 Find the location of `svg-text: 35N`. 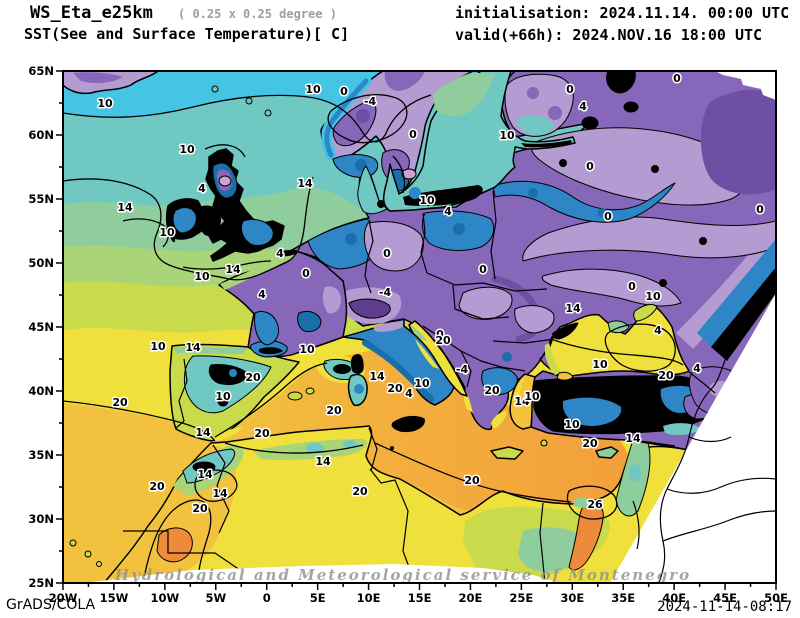

svg-text: 35N is located at coordinates (41, 455).